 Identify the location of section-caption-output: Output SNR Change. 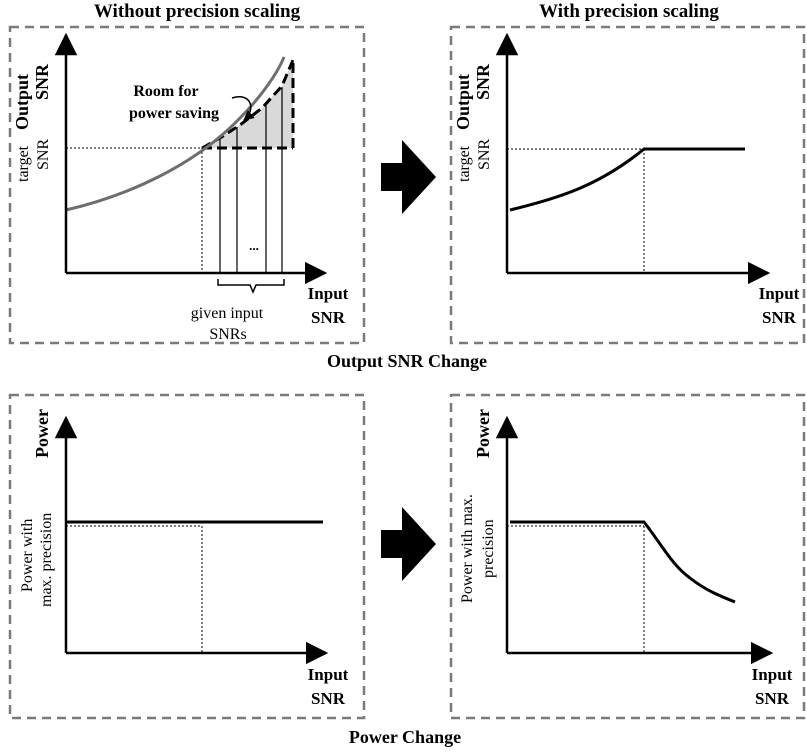
(407, 361).